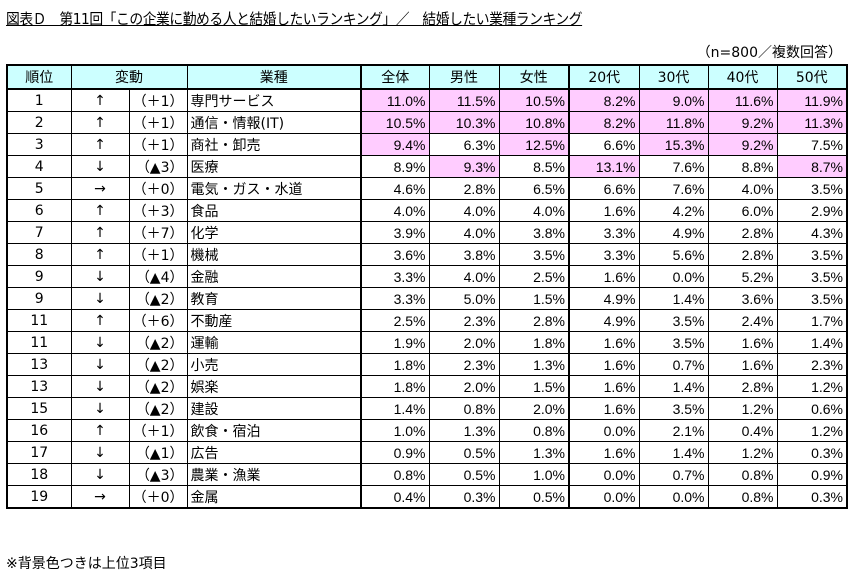 This screenshot has height=583, width=854. What do you see at coordinates (464, 122) in the screenshot?
I see `value-cell-male: 10.3%` at bounding box center [464, 122].